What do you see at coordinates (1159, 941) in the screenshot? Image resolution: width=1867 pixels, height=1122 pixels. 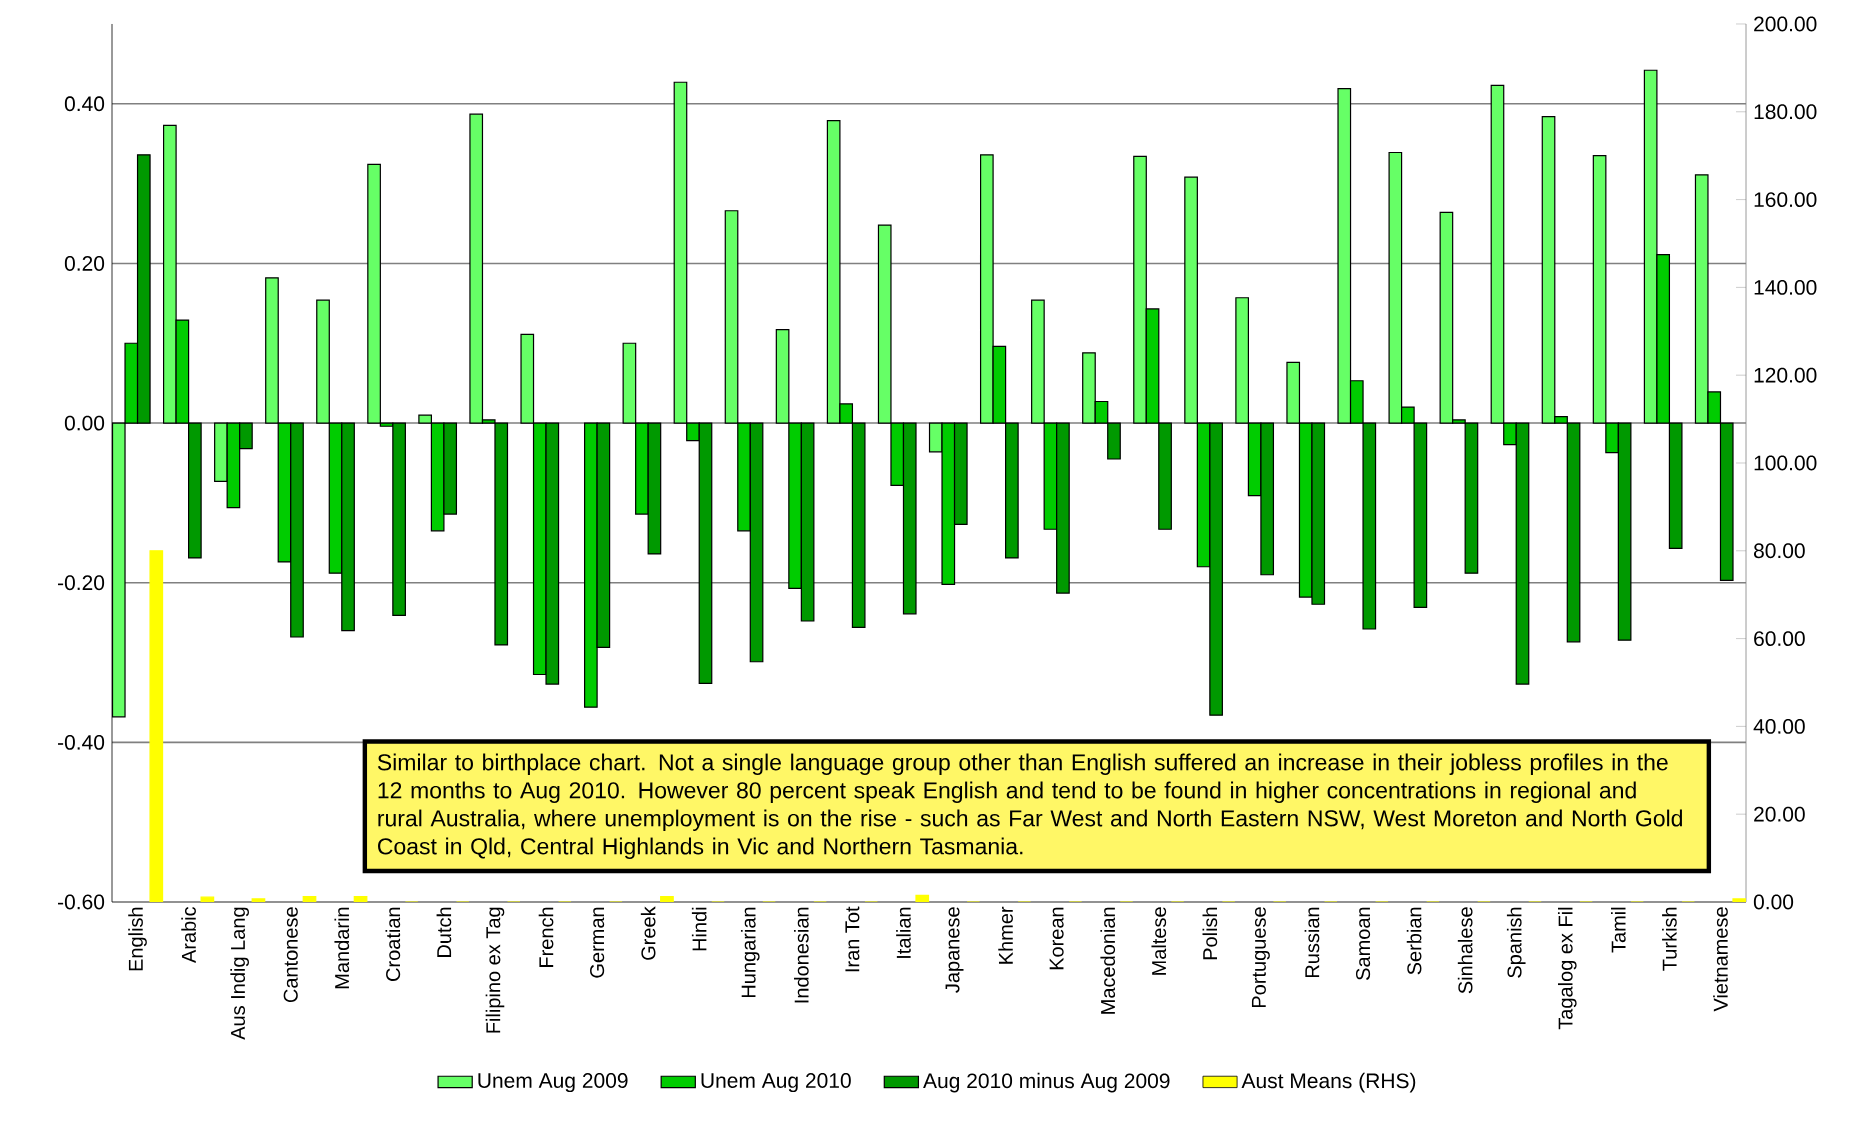 I see `x-tick-label: Maltese` at bounding box center [1159, 941].